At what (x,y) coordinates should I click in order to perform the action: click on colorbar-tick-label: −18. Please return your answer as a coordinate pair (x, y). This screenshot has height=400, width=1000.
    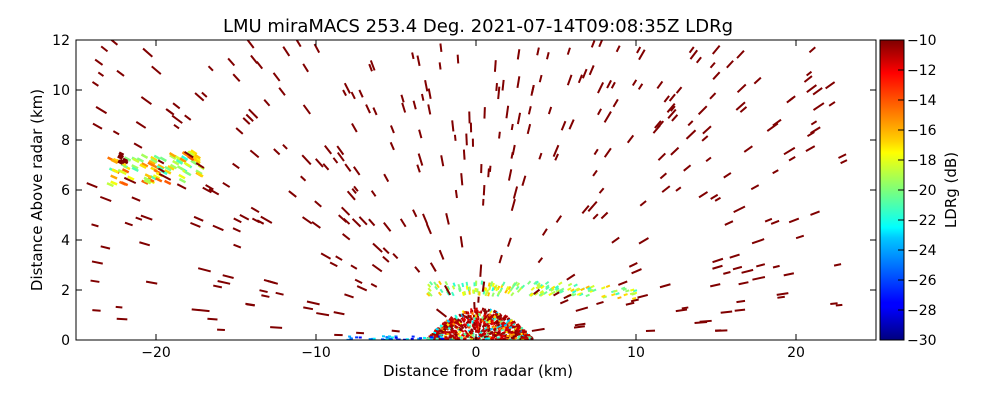
    Looking at the image, I should click on (922, 161).